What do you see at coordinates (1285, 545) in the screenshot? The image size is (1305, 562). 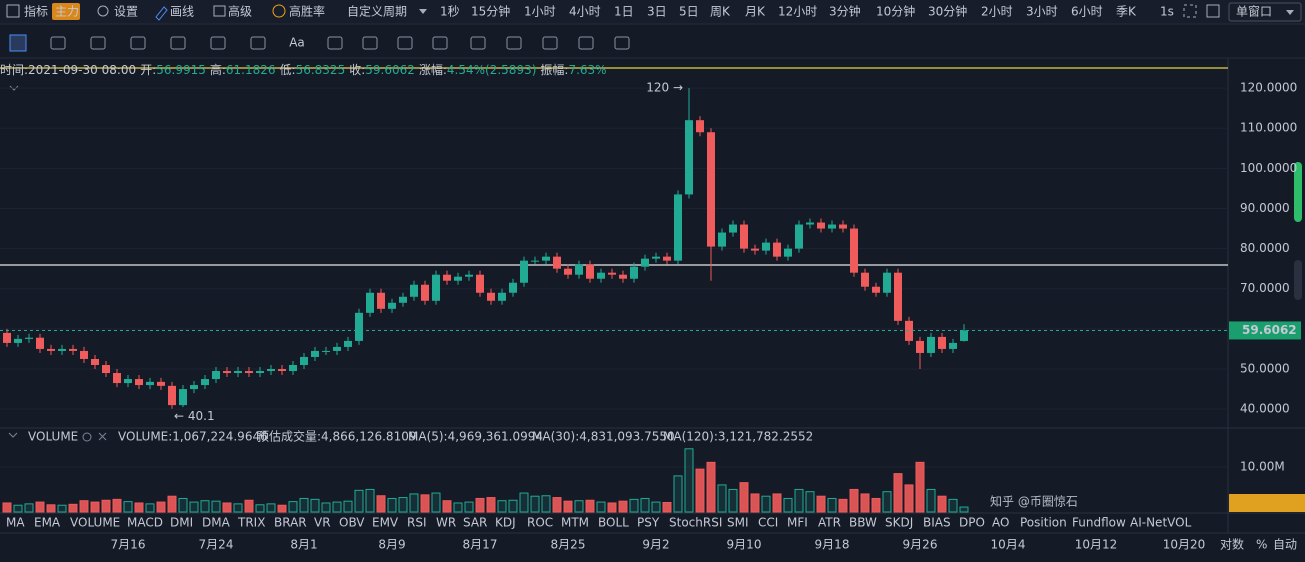 I see `axis-option: 自动` at bounding box center [1285, 545].